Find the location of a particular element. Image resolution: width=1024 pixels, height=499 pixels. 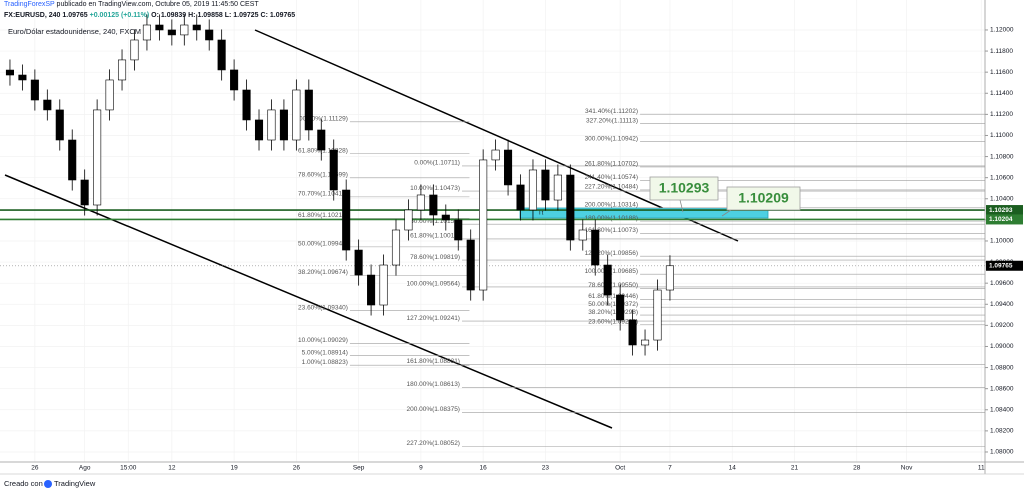

fib-label: 241.40%(1.10574) is located at coordinates (612, 177).